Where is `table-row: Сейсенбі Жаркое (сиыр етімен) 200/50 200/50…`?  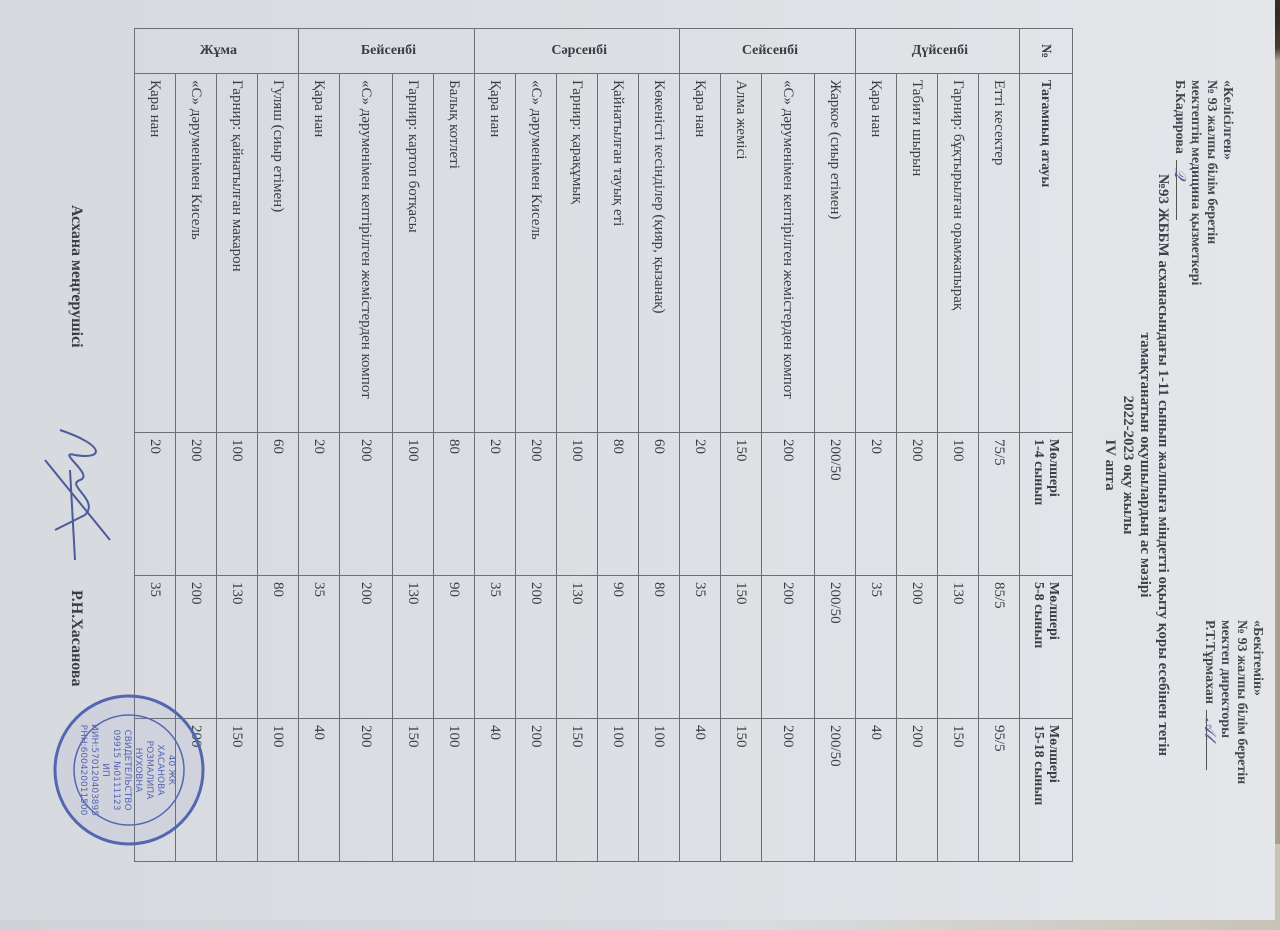 table-row: Сейсенбі Жаркое (сиыр етімен) 200/50 200/50… is located at coordinates (767, 445).